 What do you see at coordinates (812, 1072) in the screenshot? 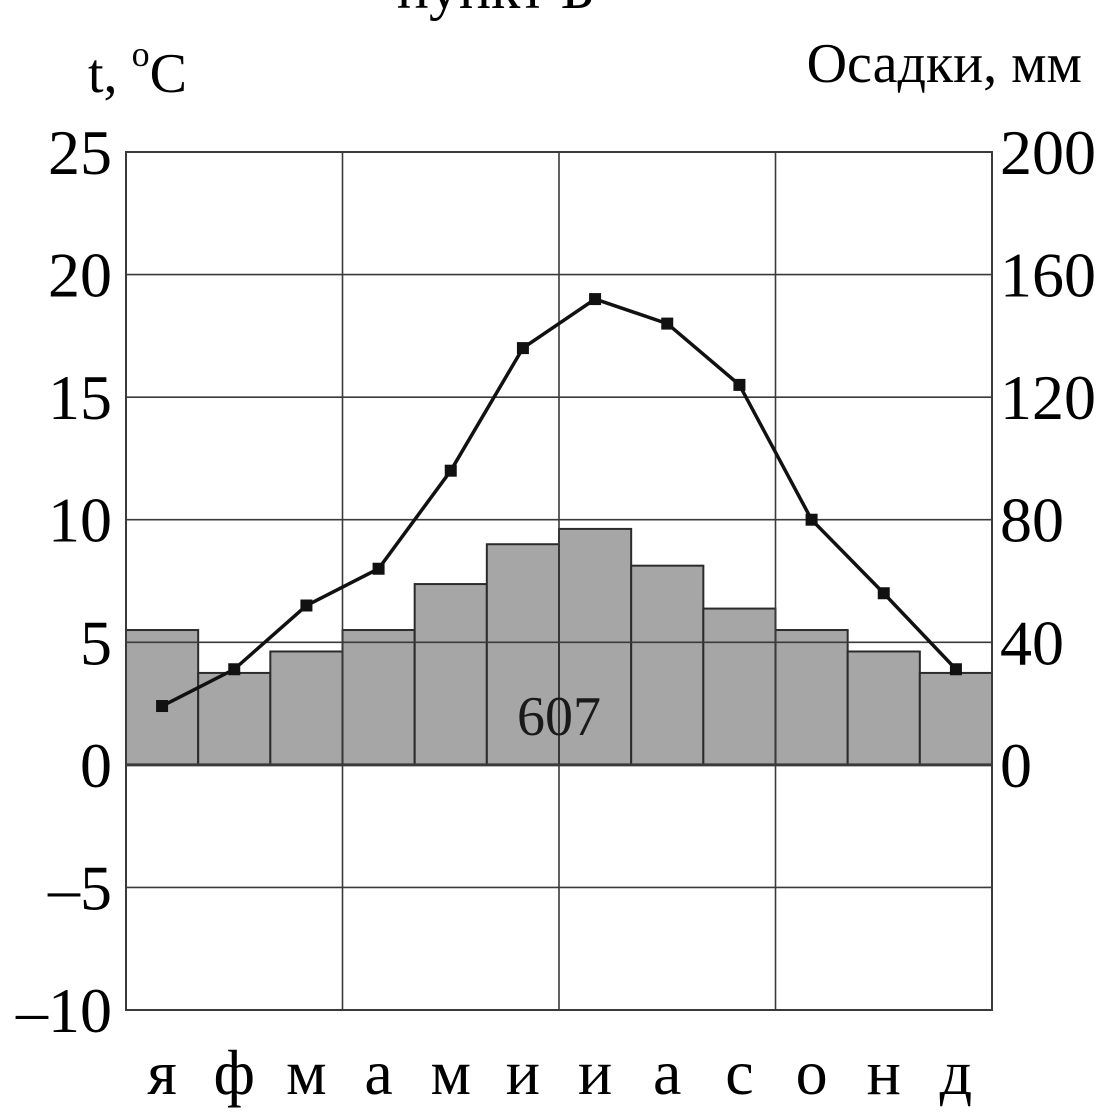
I see `month-label: о` at bounding box center [812, 1072].